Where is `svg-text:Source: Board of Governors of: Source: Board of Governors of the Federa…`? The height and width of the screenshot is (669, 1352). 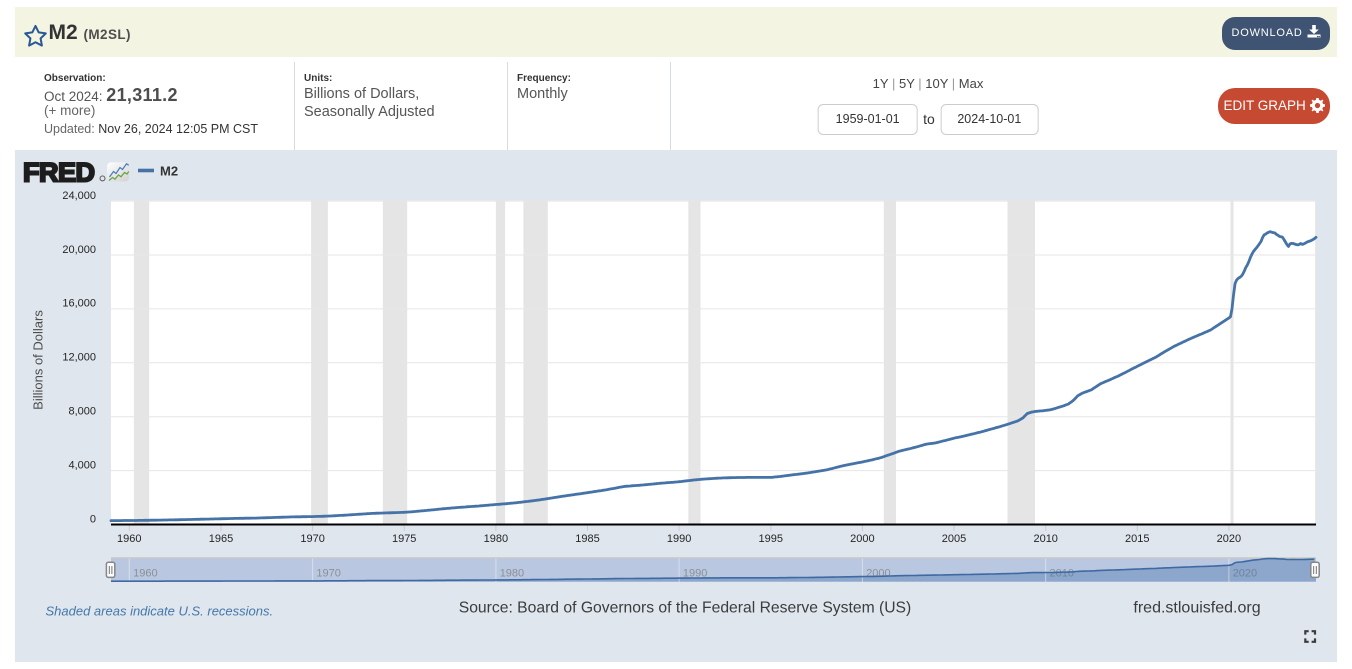 svg-text:Source: Board of Governors of: Source: Board of Governors of the Federa… is located at coordinates (685, 608).